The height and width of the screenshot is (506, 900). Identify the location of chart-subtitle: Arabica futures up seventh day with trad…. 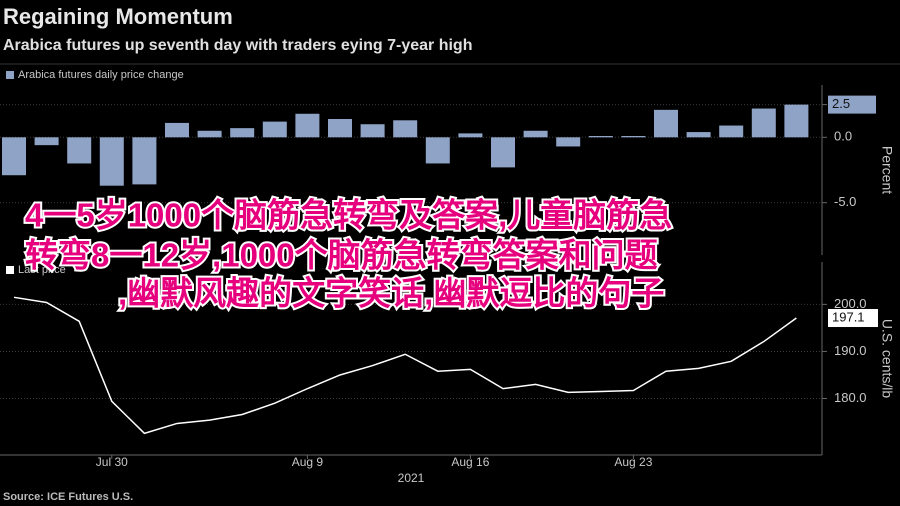
(237, 45).